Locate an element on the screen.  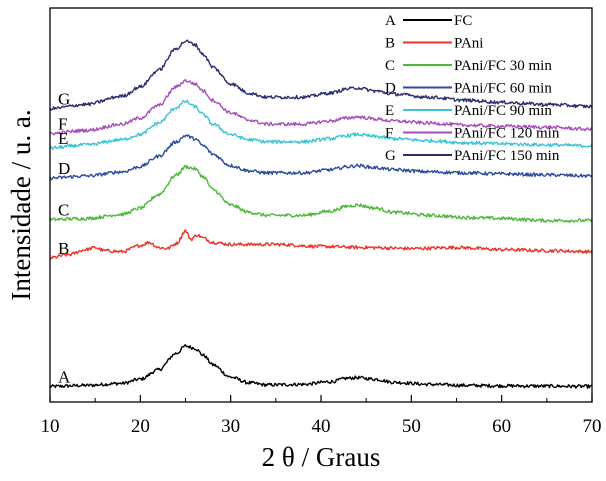
series-line-c is located at coordinates (321, 193).